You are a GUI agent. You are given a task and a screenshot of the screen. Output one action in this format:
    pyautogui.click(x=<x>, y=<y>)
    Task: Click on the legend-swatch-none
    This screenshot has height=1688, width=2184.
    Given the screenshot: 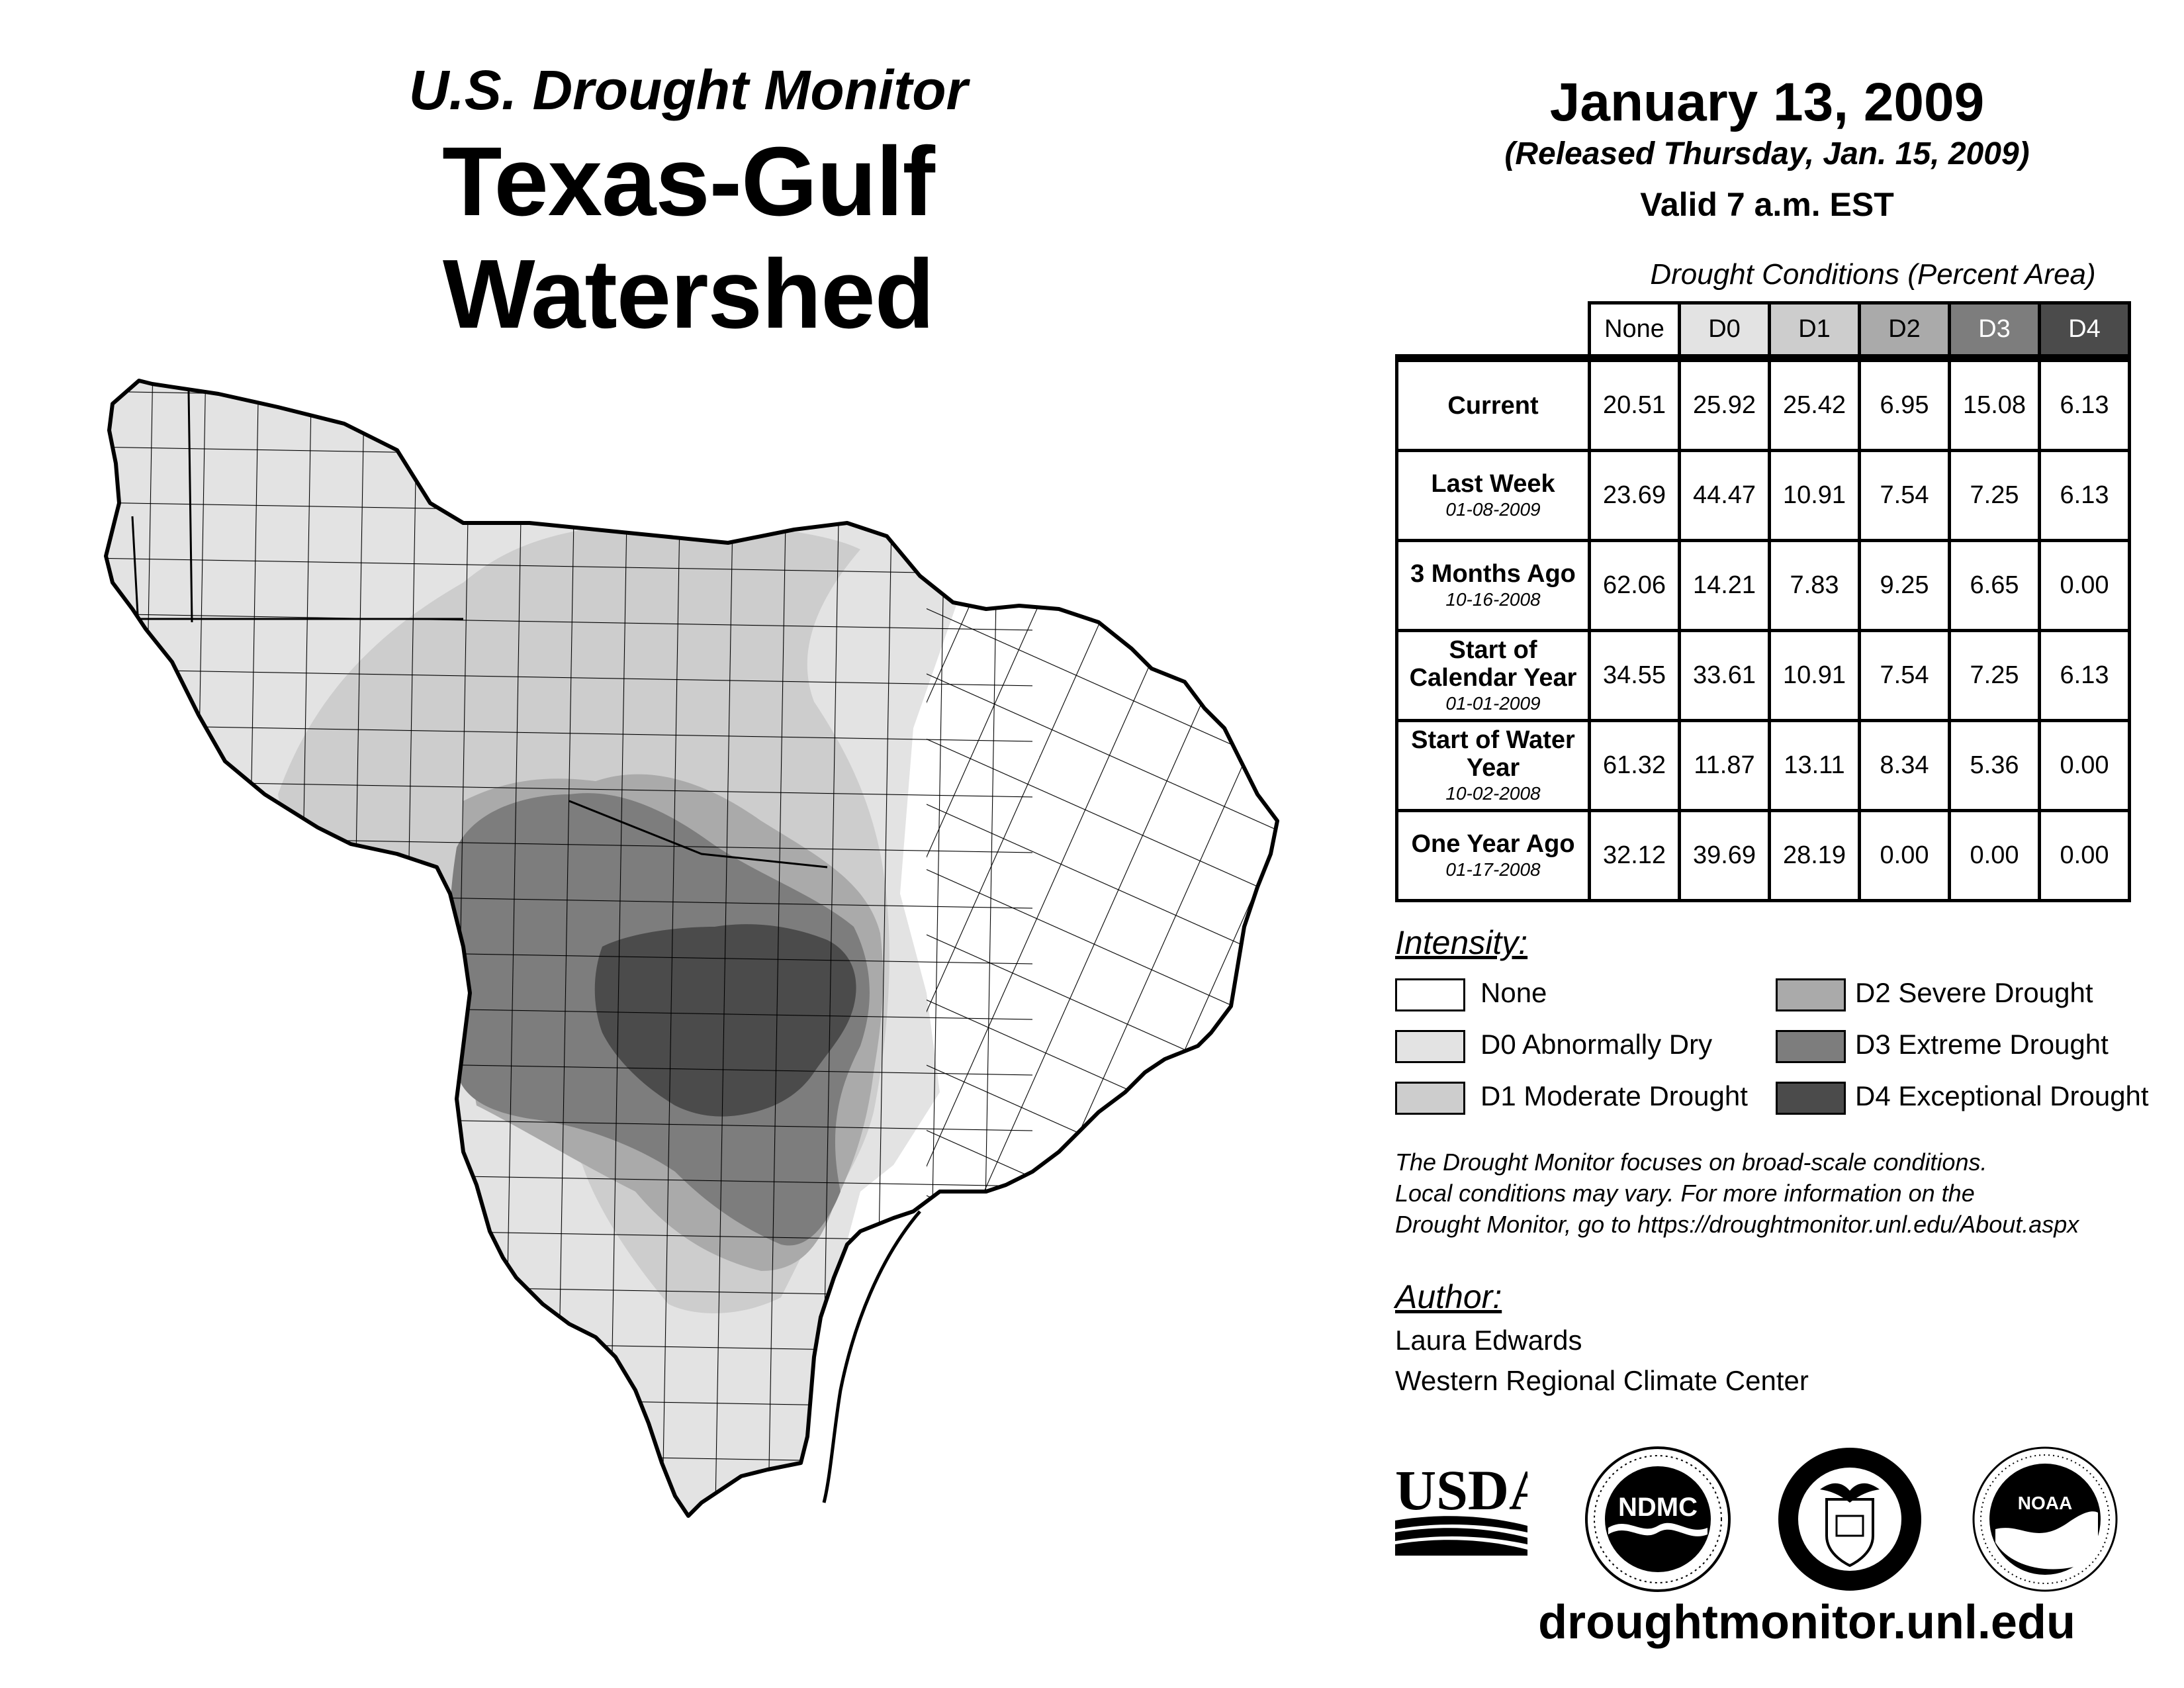 What is the action you would take?
    pyautogui.click(x=1430, y=994)
    